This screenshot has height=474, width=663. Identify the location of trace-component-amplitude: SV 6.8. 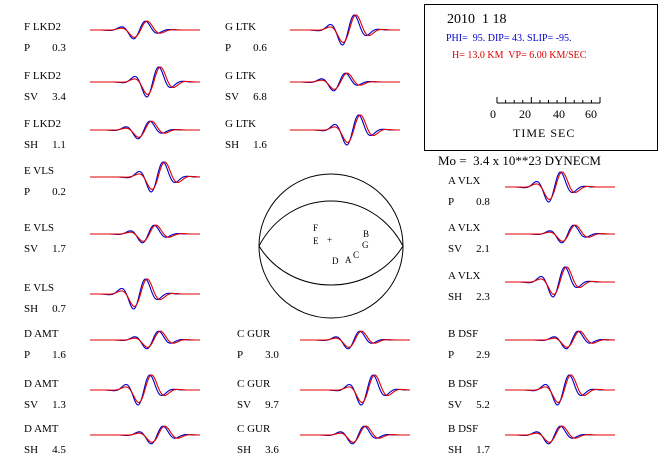
(246, 97).